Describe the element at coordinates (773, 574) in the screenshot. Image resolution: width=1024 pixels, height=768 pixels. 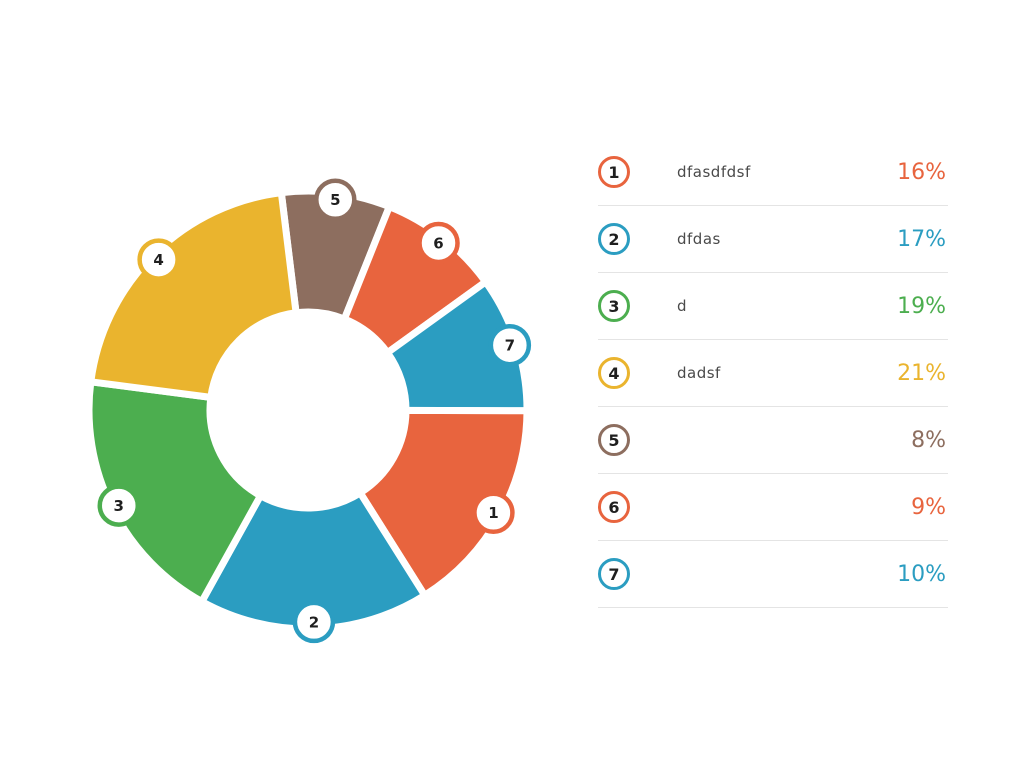
I see `legend-row-7: 7 10%` at that location.